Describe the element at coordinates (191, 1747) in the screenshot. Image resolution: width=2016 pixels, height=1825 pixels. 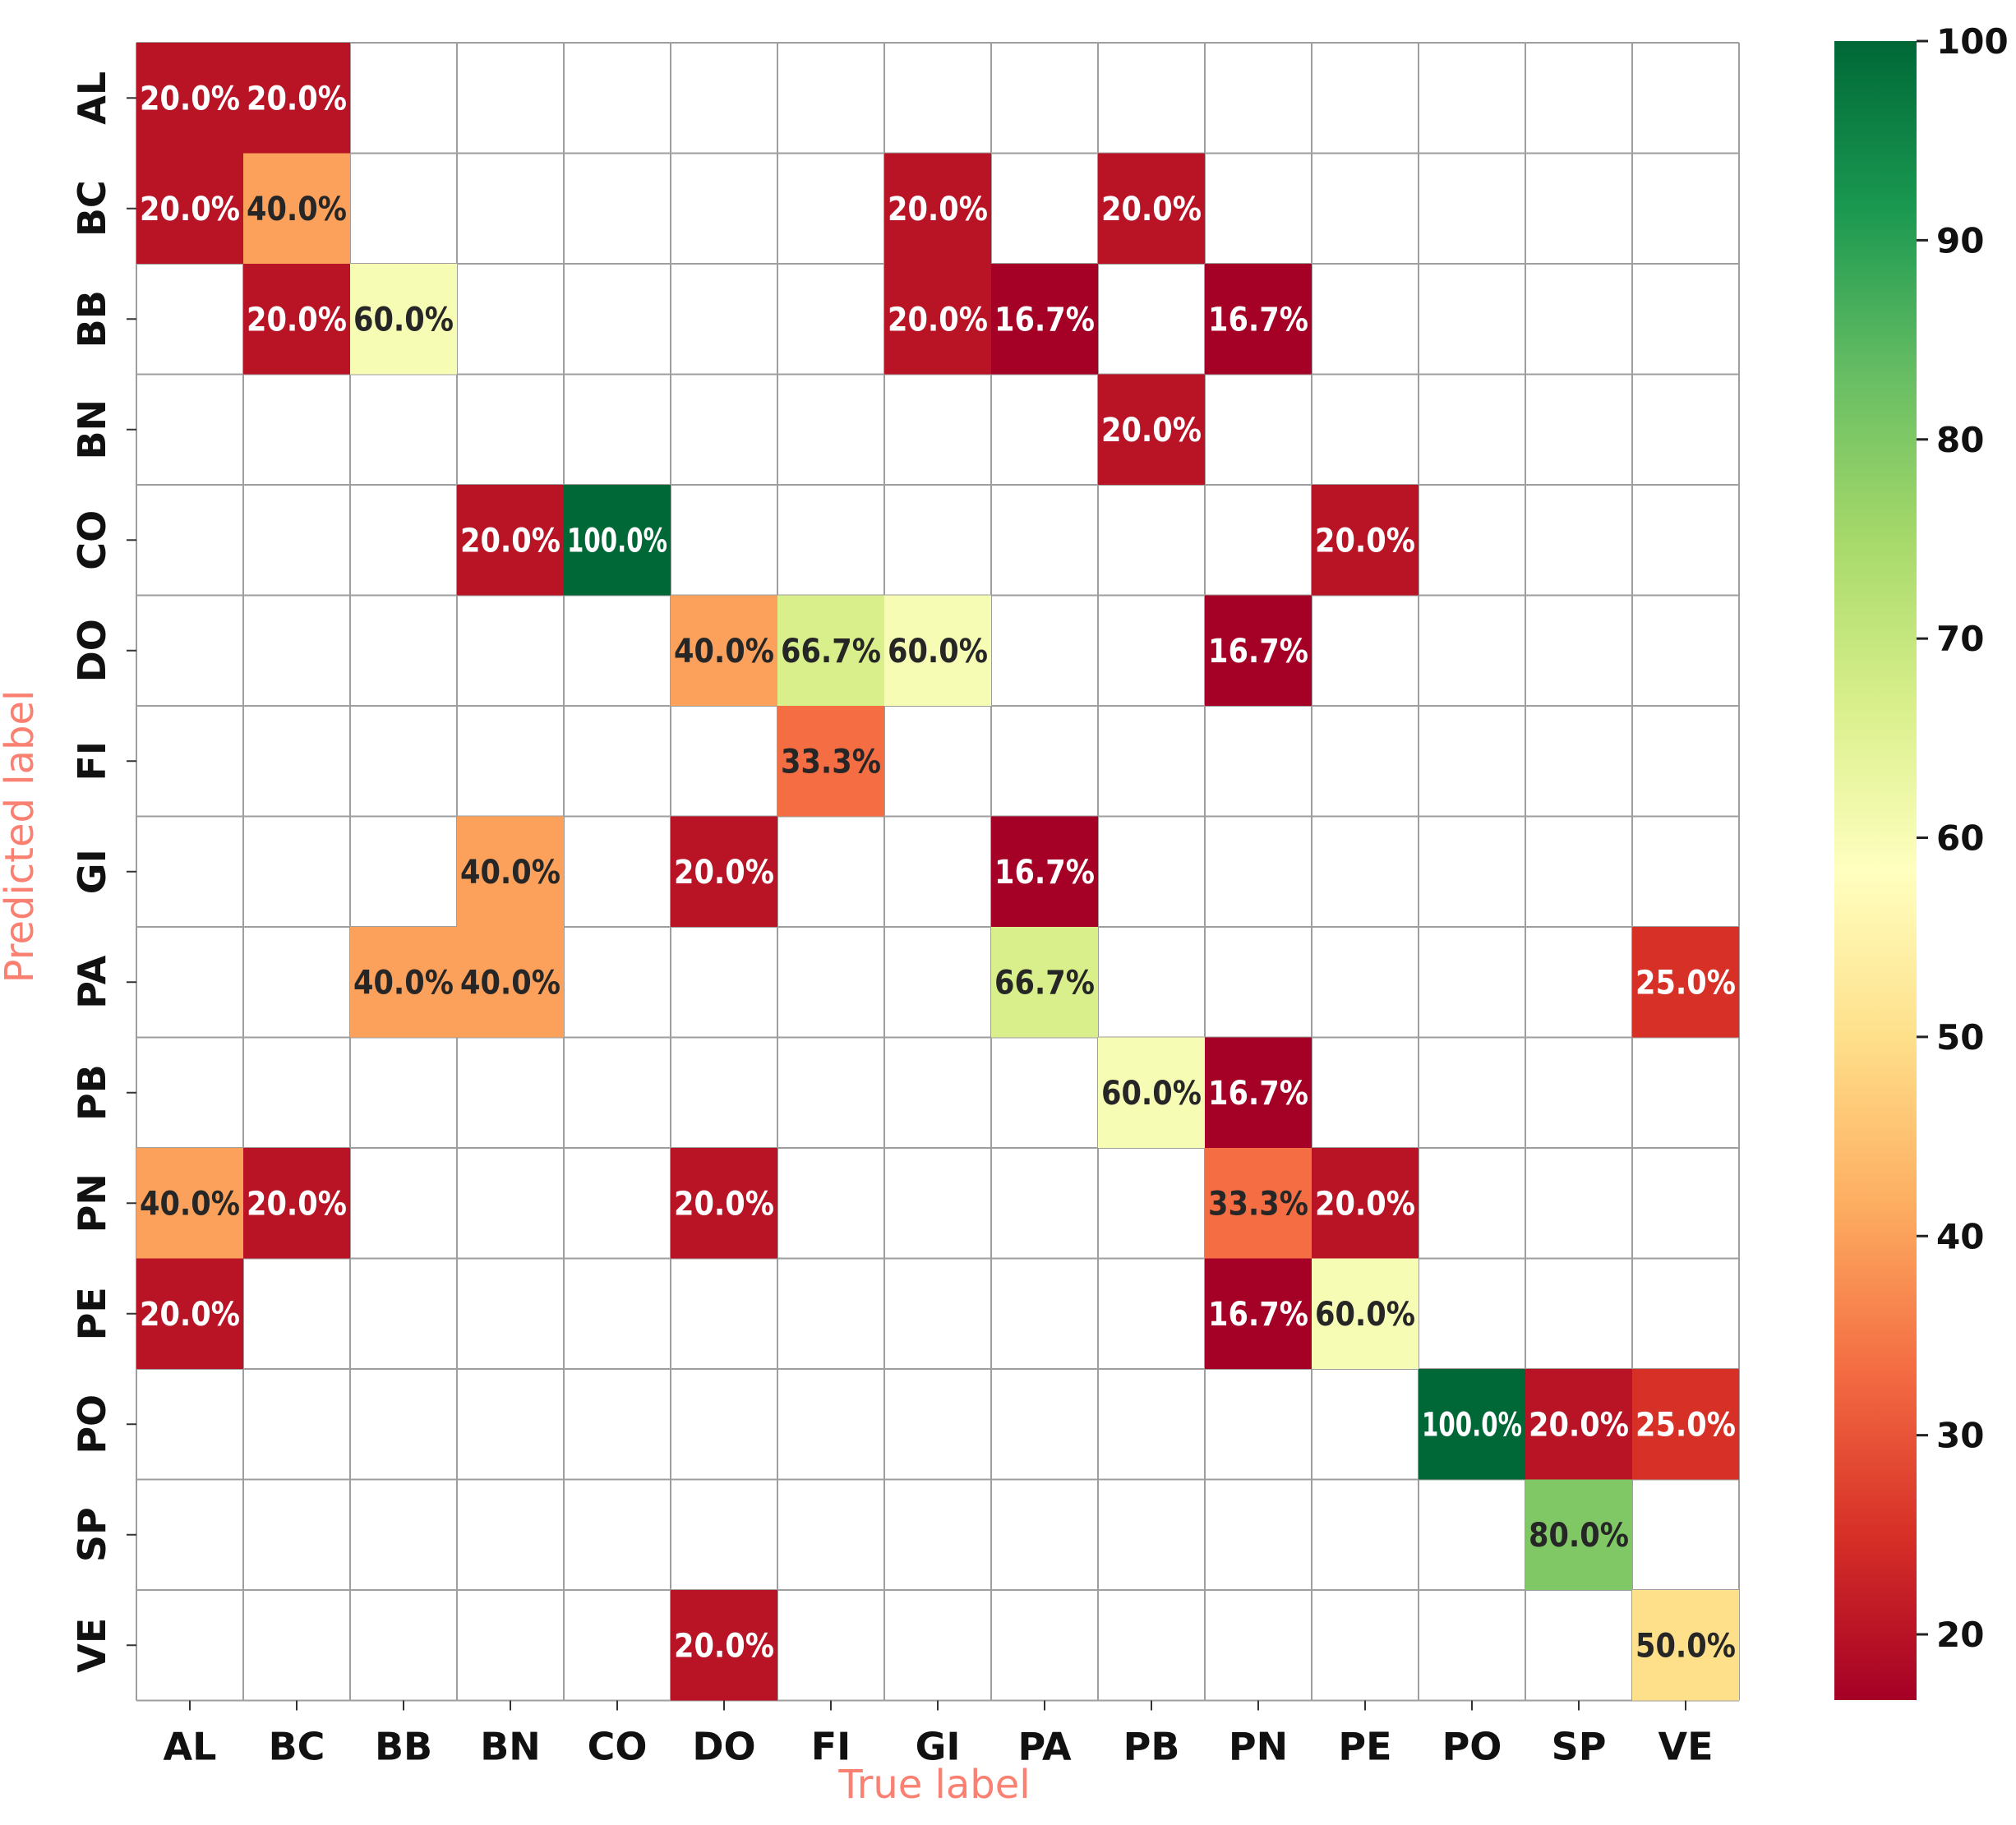
I see `x-tick-label-al: AL` at that location.